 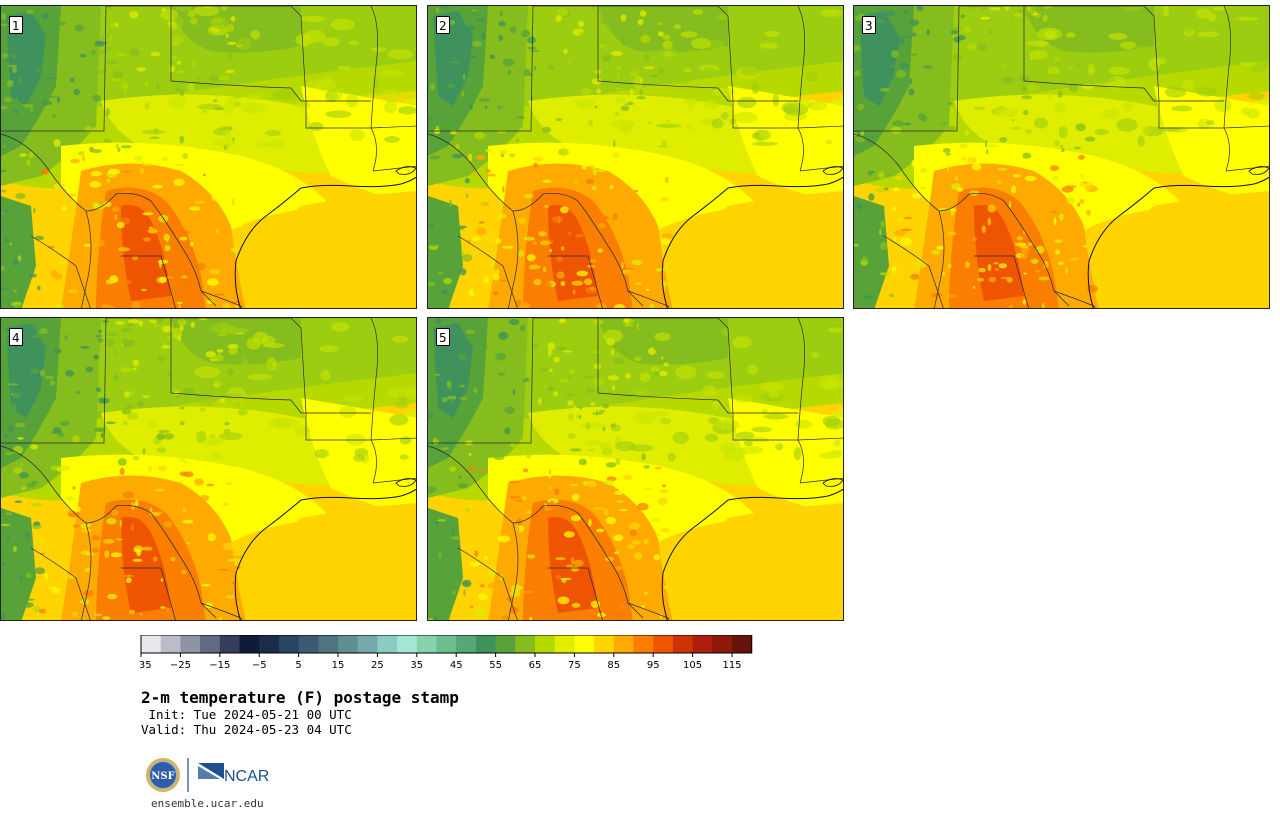 What do you see at coordinates (207, 803) in the screenshot?
I see `site-url: ensemble.ucar.edu` at bounding box center [207, 803].